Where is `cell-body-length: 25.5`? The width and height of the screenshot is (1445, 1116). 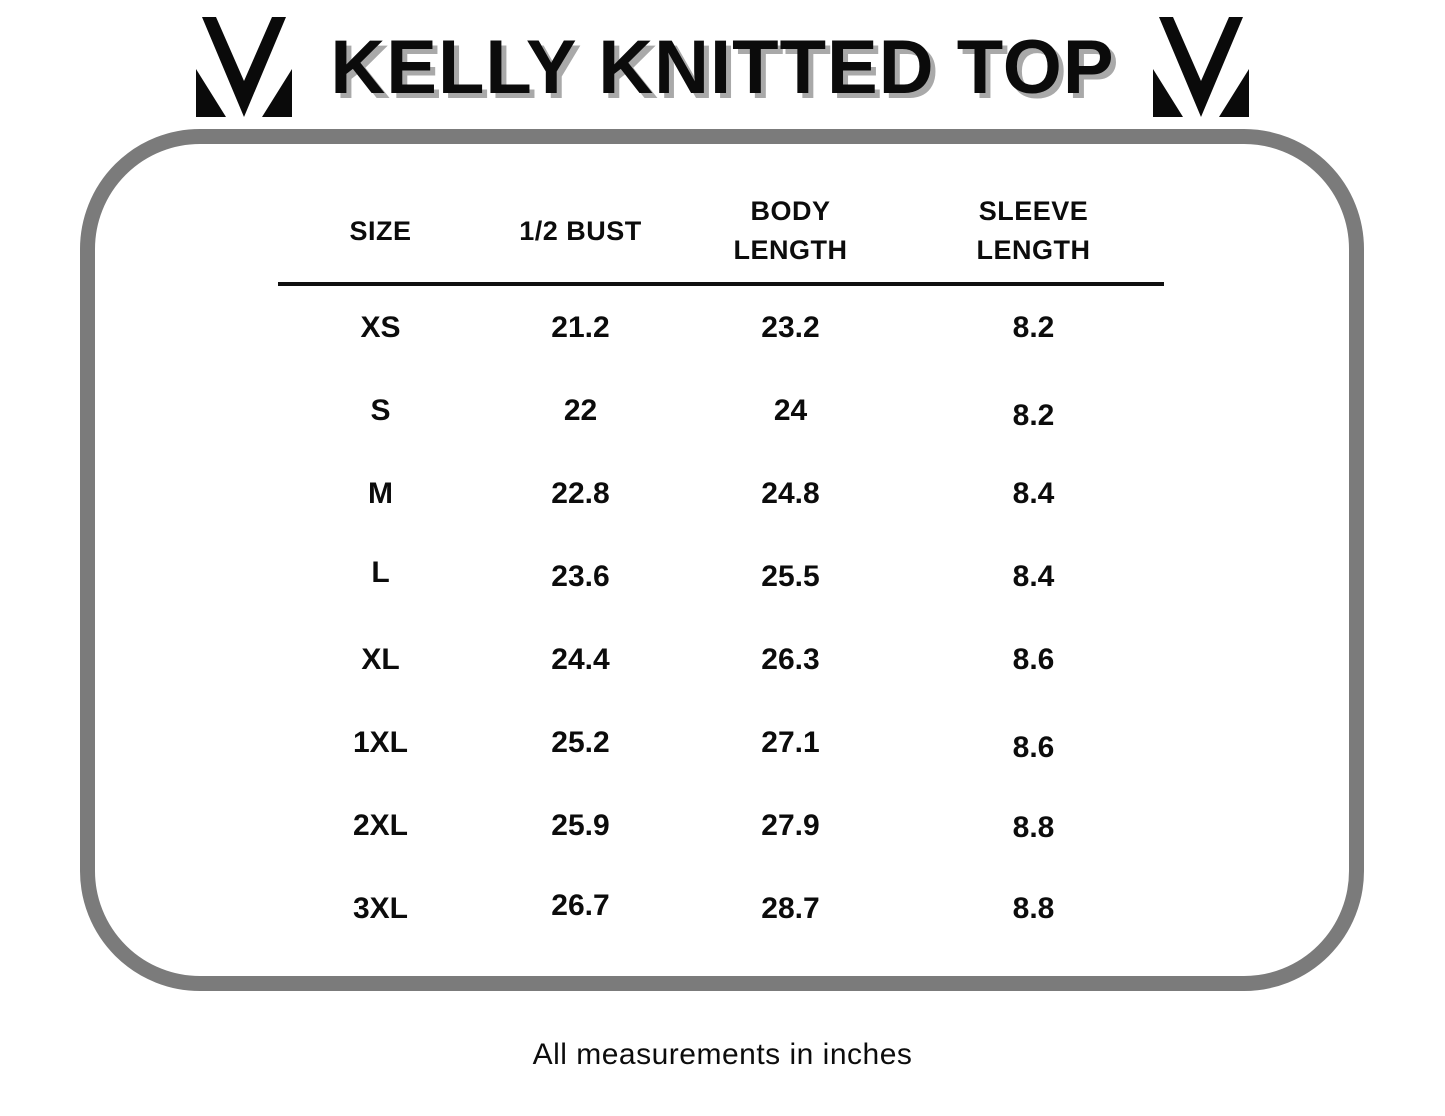 cell-body-length: 25.5 is located at coordinates (790, 576).